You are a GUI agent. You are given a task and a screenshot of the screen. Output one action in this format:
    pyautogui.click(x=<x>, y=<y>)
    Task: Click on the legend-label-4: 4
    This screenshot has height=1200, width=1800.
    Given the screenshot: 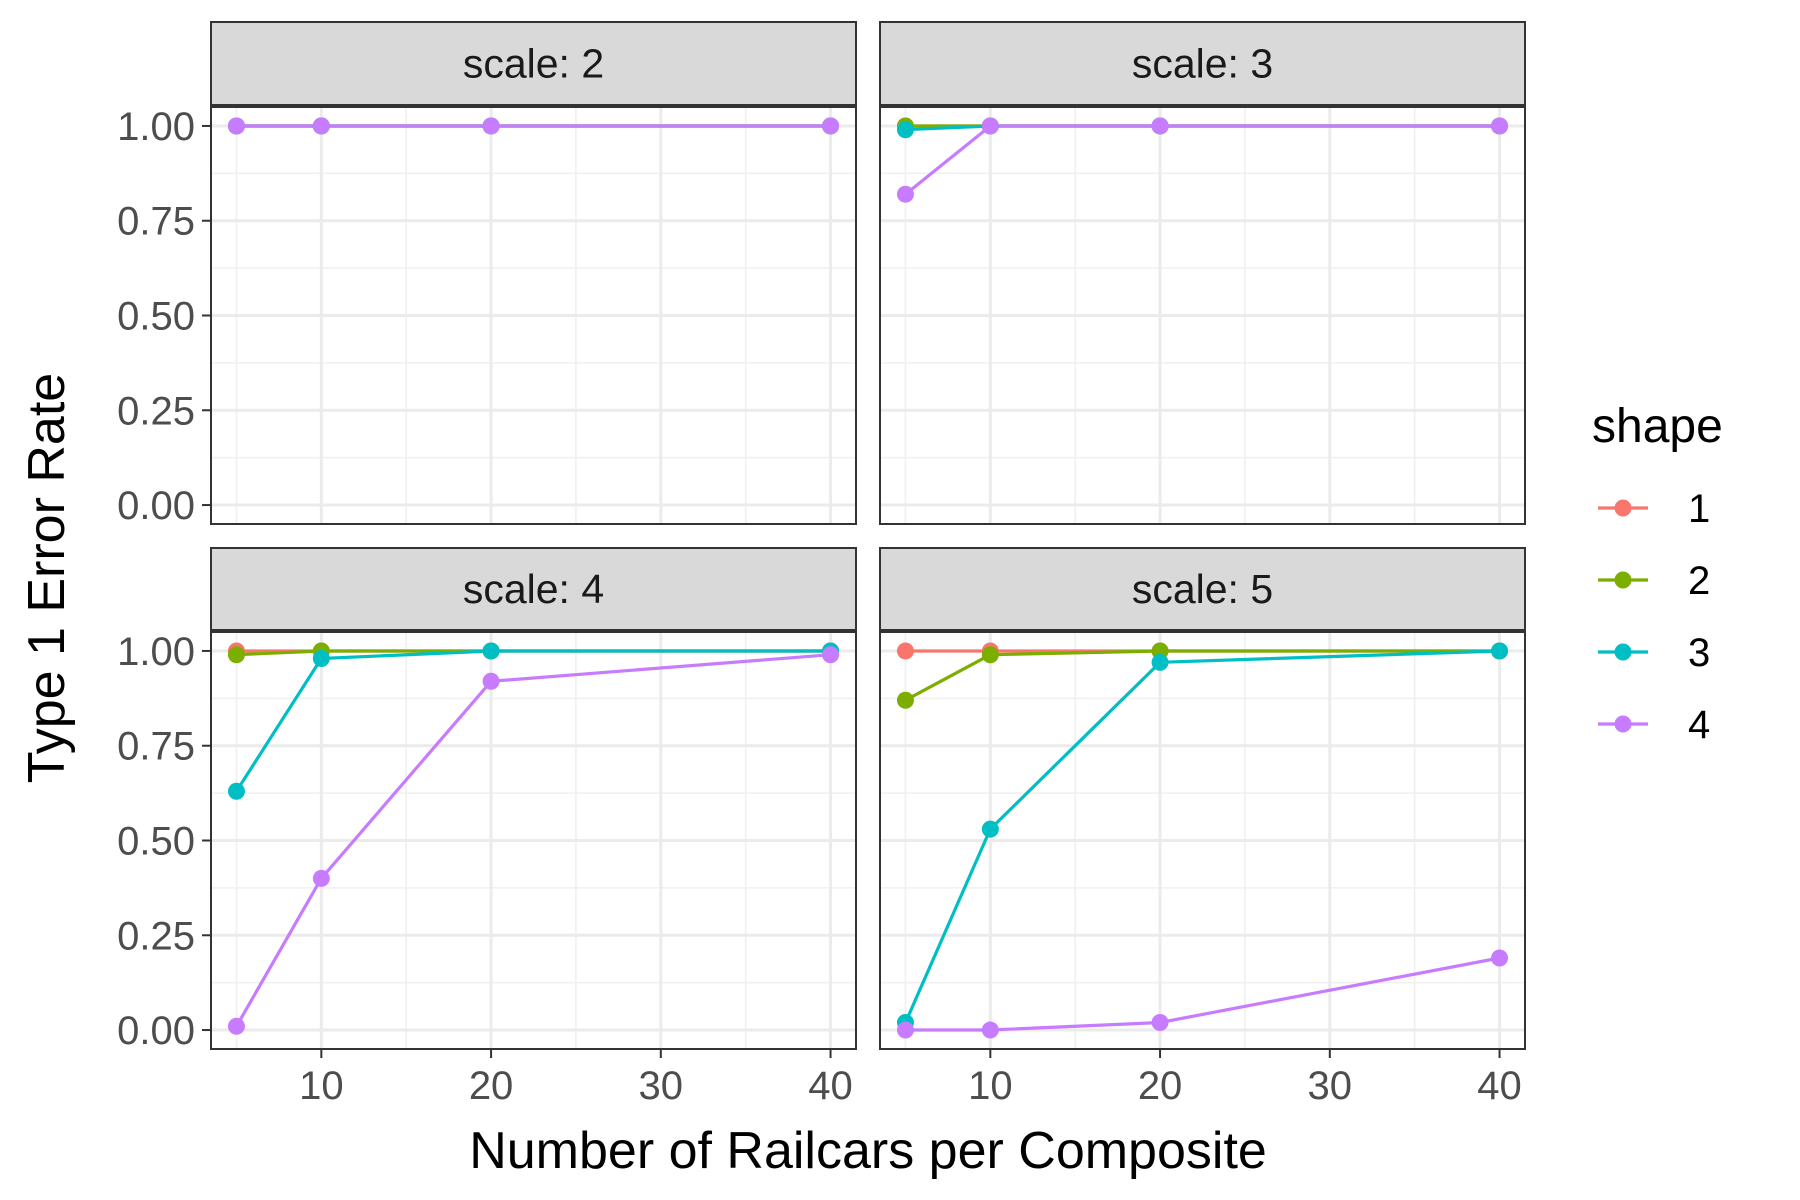 What is the action you would take?
    pyautogui.click(x=1699, y=725)
    